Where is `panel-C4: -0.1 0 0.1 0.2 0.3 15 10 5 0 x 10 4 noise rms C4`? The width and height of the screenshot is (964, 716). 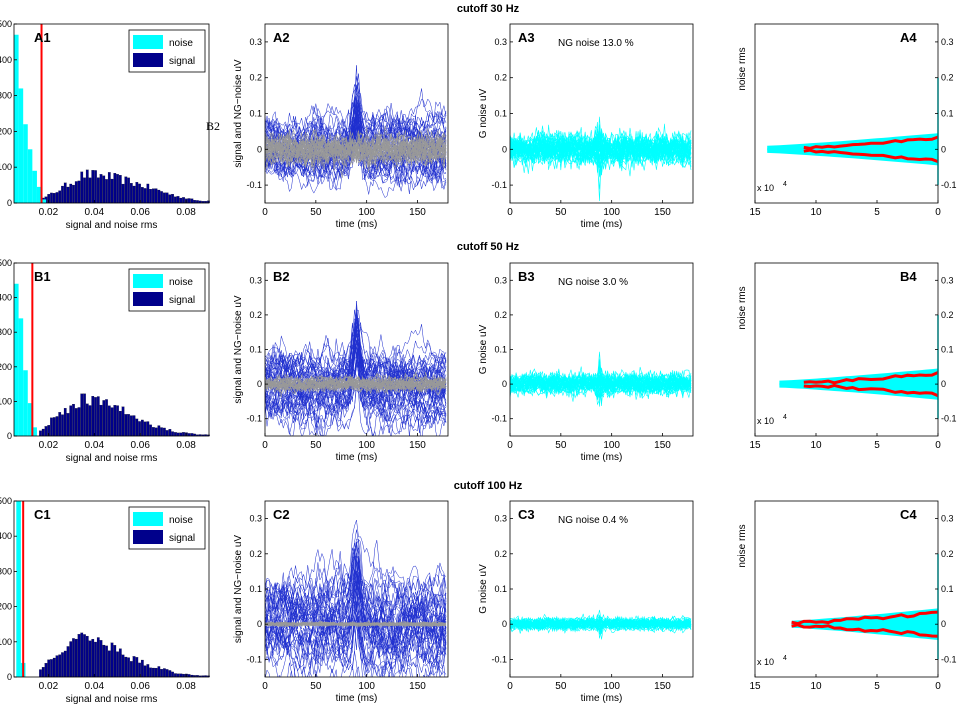 panel-C4: -0.1 0 0.1 0.2 0.3 15 10 5 0 x 10 4 noise rms C4 is located at coordinates (847, 596).